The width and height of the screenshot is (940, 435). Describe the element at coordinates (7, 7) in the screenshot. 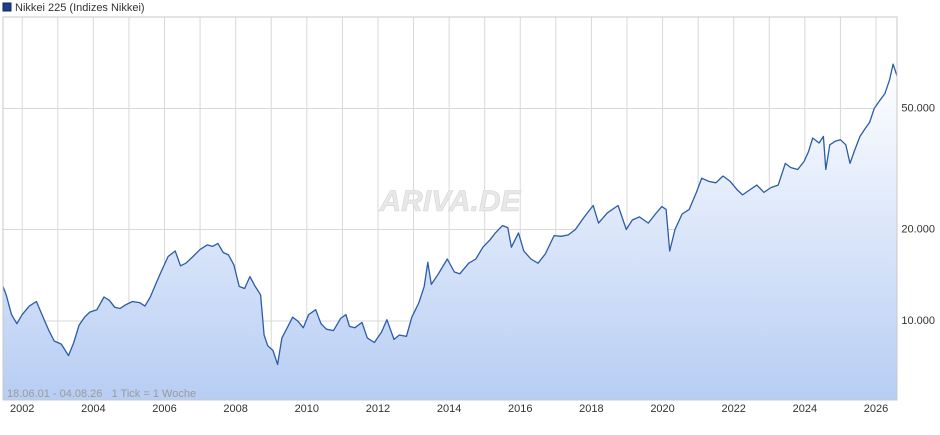

I see `legend-swatch` at that location.